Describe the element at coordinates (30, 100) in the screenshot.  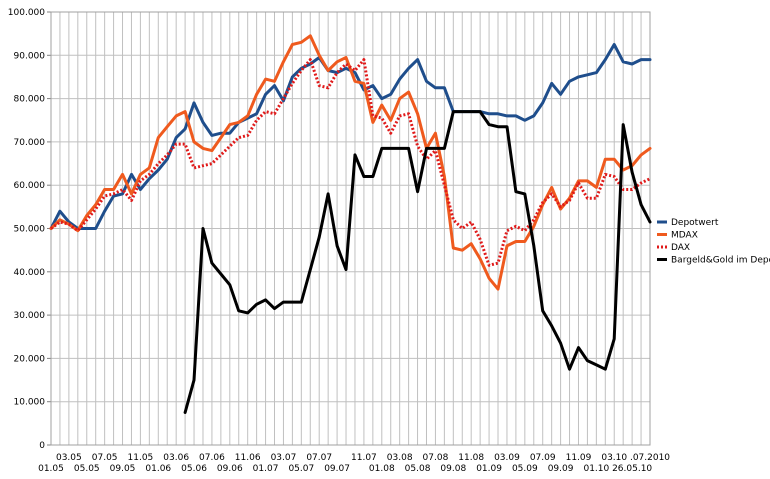
I see `y-tick-label: 80.000` at that location.